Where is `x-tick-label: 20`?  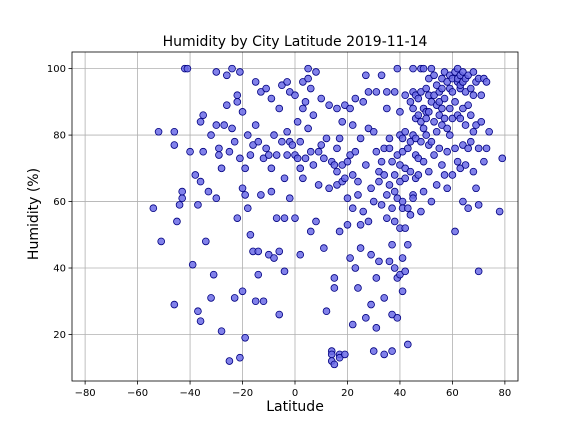
x-tick-label: 20 is located at coordinates (347, 393).